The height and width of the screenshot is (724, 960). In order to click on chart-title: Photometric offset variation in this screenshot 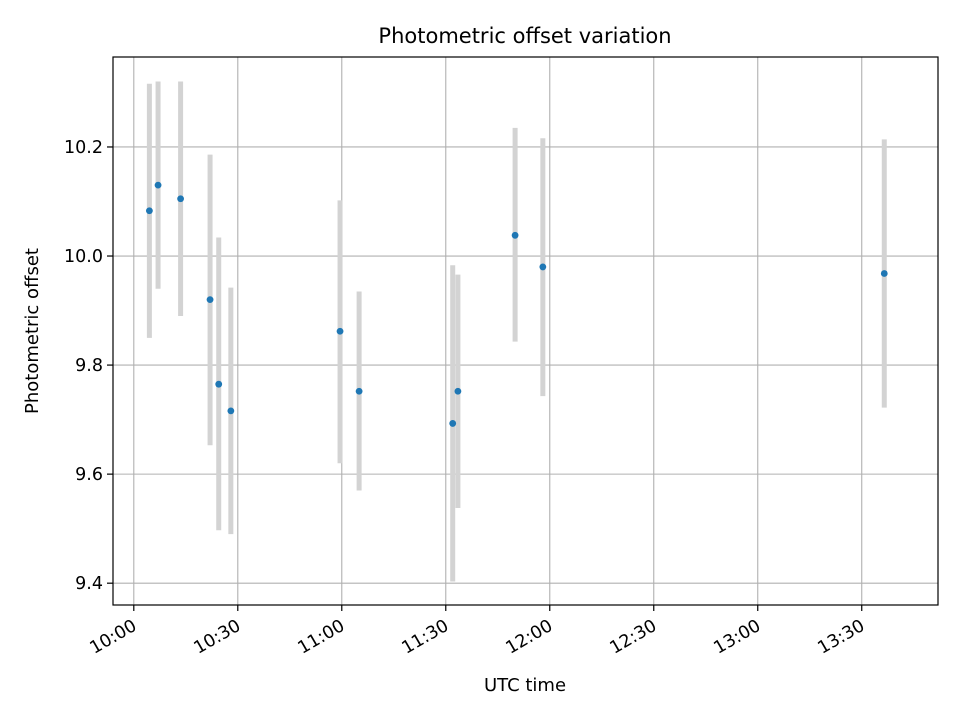, I will do `click(524, 36)`.